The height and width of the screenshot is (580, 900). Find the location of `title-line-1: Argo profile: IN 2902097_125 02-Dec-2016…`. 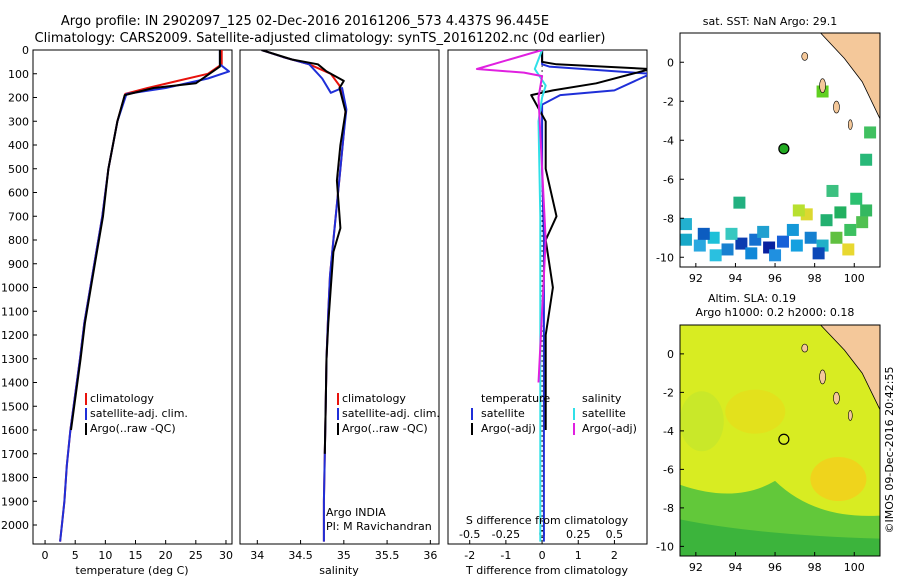

title-line-1: Argo profile: IN 2902097_125 02-Dec-2016… is located at coordinates (305, 21).